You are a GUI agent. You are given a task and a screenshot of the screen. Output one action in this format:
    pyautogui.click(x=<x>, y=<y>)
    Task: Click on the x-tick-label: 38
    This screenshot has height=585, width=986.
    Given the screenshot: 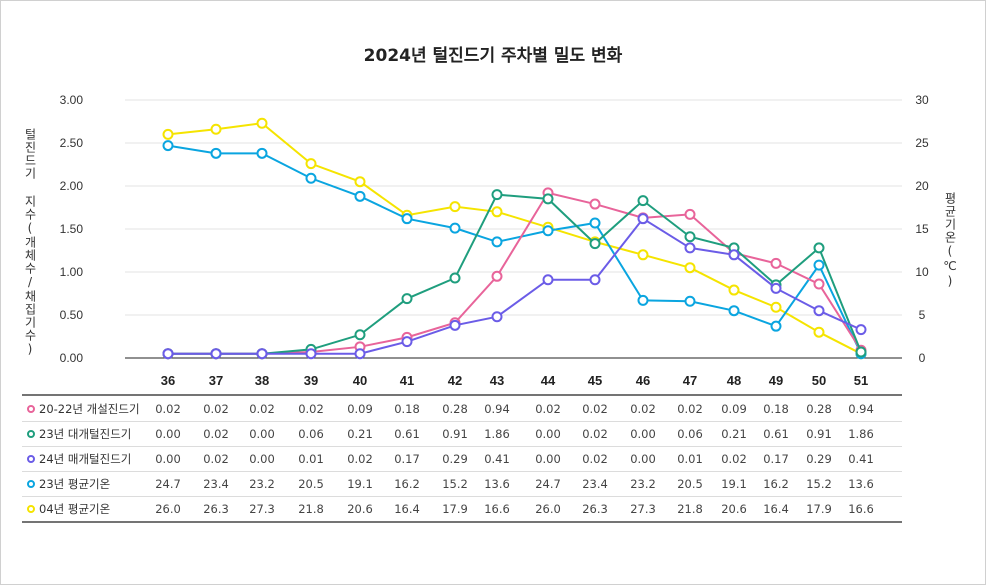 What is the action you would take?
    pyautogui.click(x=262, y=380)
    